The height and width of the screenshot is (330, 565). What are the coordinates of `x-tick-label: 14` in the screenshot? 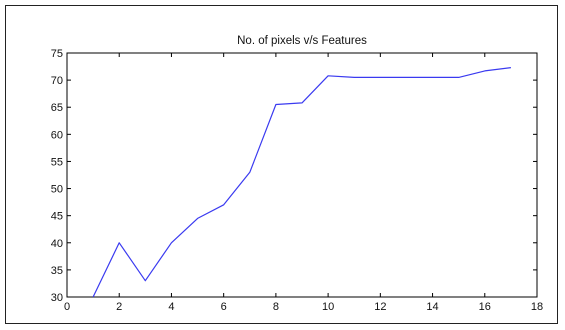 It's located at (432, 307).